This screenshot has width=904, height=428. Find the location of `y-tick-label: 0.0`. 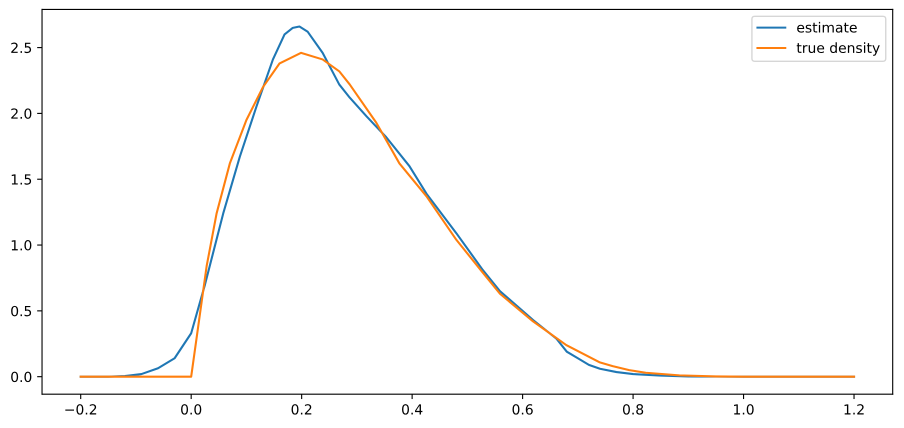

y-tick-label: 0.0 is located at coordinates (21, 377).